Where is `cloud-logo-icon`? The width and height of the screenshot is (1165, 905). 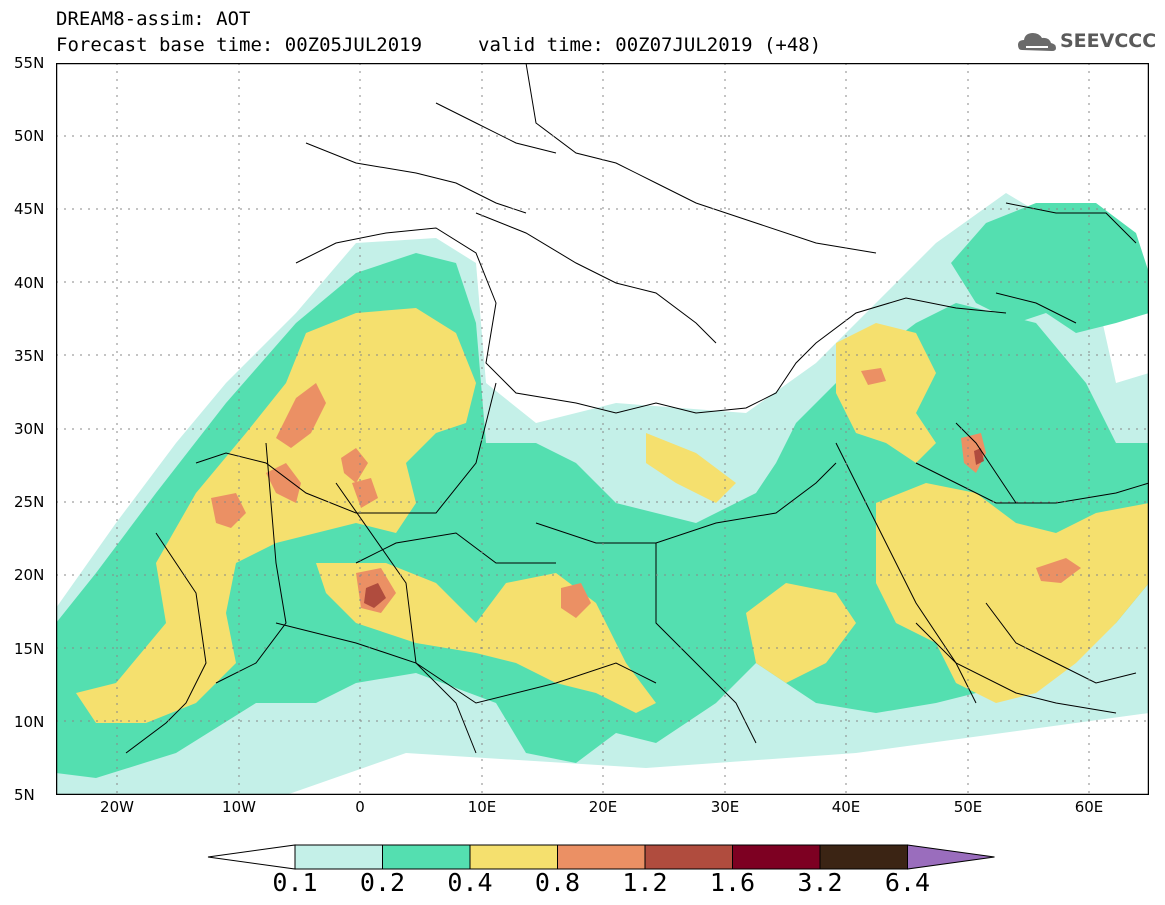 cloud-logo-icon is located at coordinates (1037, 42).